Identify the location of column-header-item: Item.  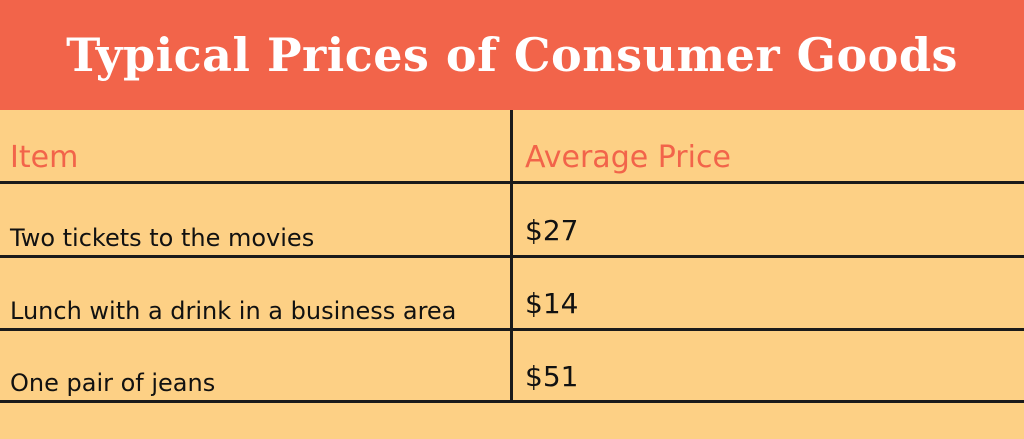
(44, 157).